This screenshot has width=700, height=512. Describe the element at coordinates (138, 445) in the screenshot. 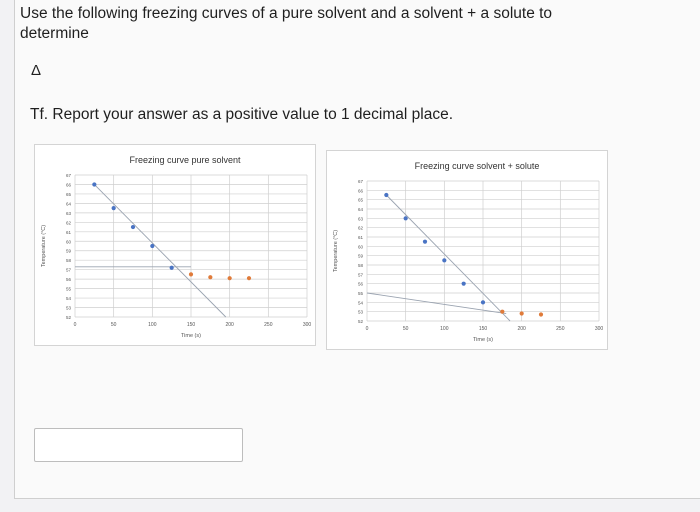

I see `answer-input` at that location.